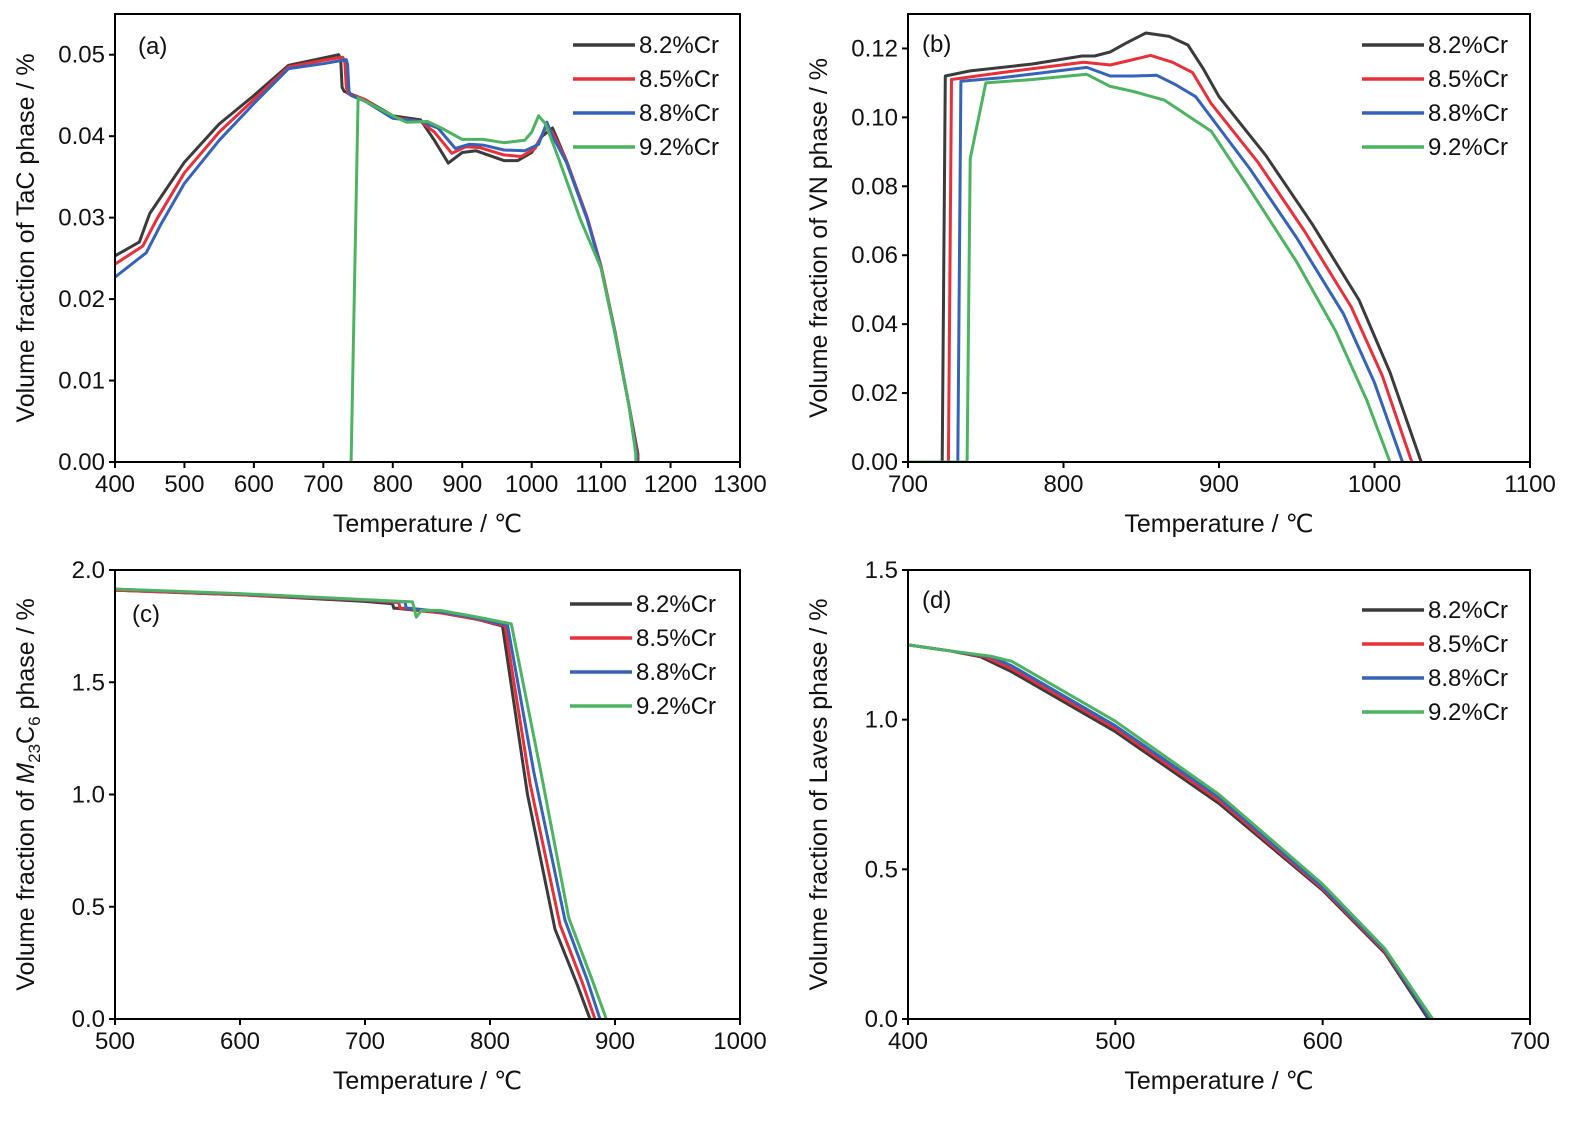 Image resolution: width=1595 pixels, height=1128 pixels. What do you see at coordinates (646, 96) in the screenshot?
I see `legend-a: 8.2%Cr 8.5%Cr 8.8%Cr 9.2%Cr` at bounding box center [646, 96].